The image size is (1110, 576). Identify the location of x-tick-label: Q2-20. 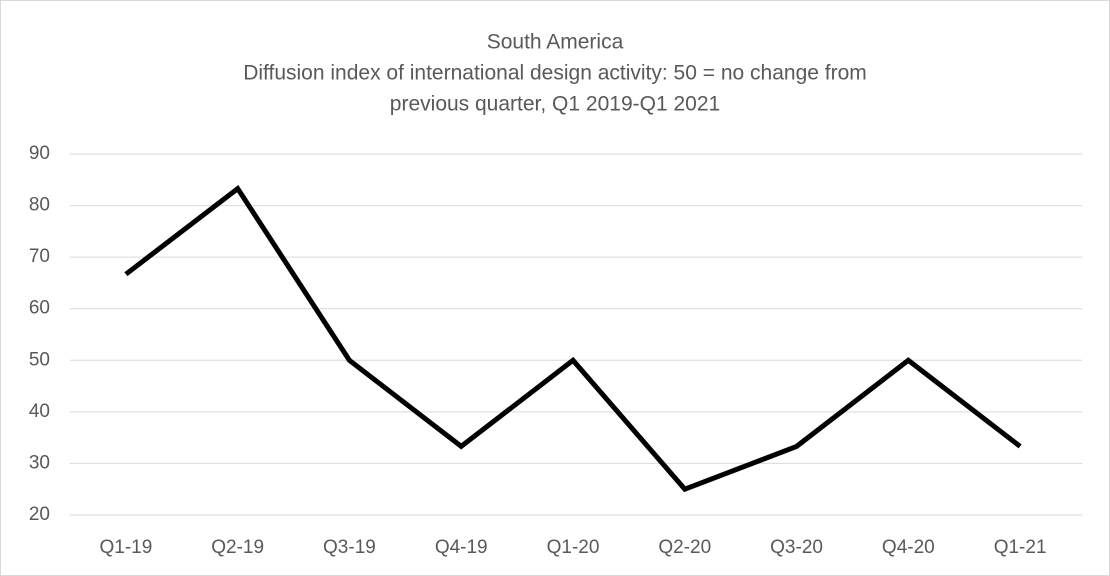
(684, 547).